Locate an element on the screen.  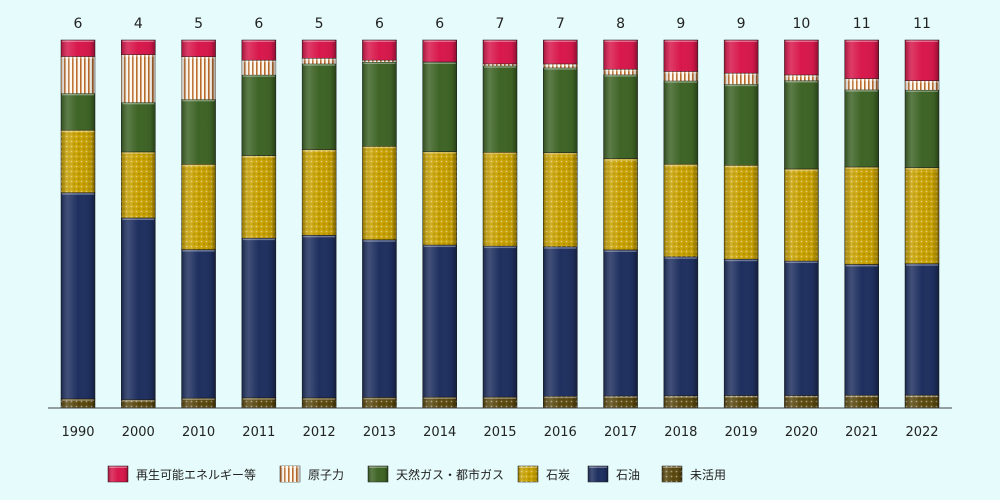
bar-column-2016 is located at coordinates (560, 224).